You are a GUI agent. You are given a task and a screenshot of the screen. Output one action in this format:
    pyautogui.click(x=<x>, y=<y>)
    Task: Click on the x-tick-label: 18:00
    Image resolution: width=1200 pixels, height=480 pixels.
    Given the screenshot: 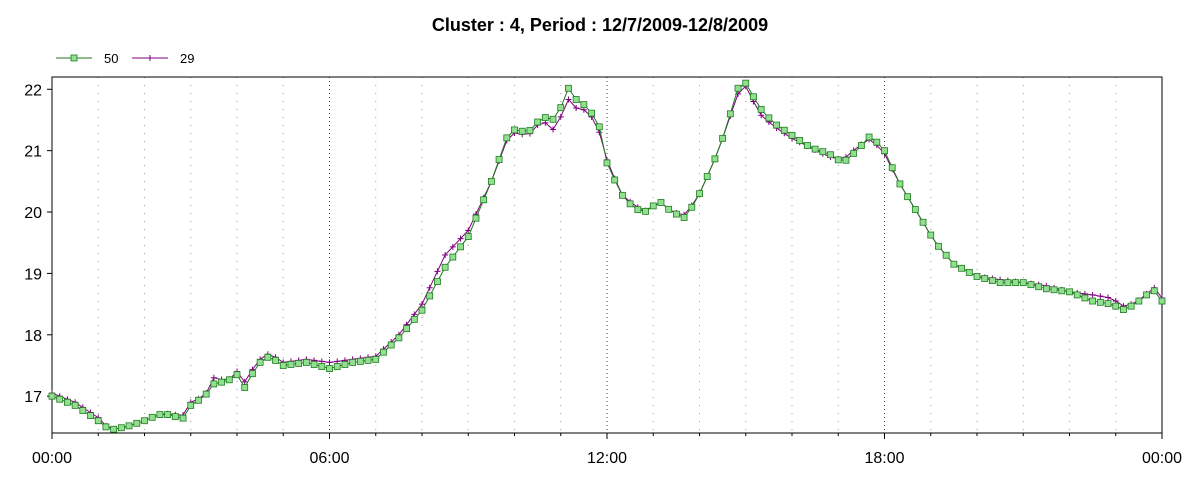 What is the action you would take?
    pyautogui.click(x=884, y=458)
    